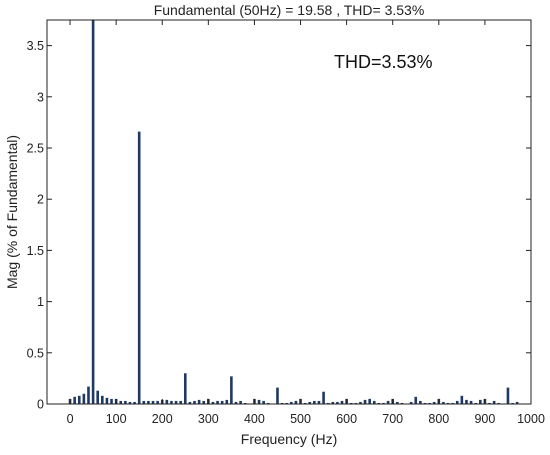 The width and height of the screenshot is (550, 455). Describe the element at coordinates (443, 402) in the screenshot. I see `bar-810hz` at that location.